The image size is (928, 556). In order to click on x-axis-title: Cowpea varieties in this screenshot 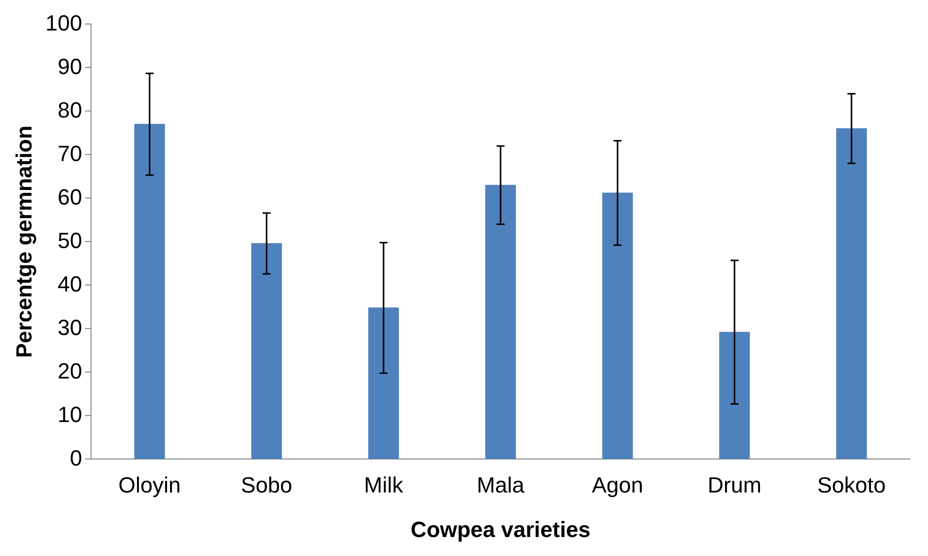, I will do `click(500, 529)`.